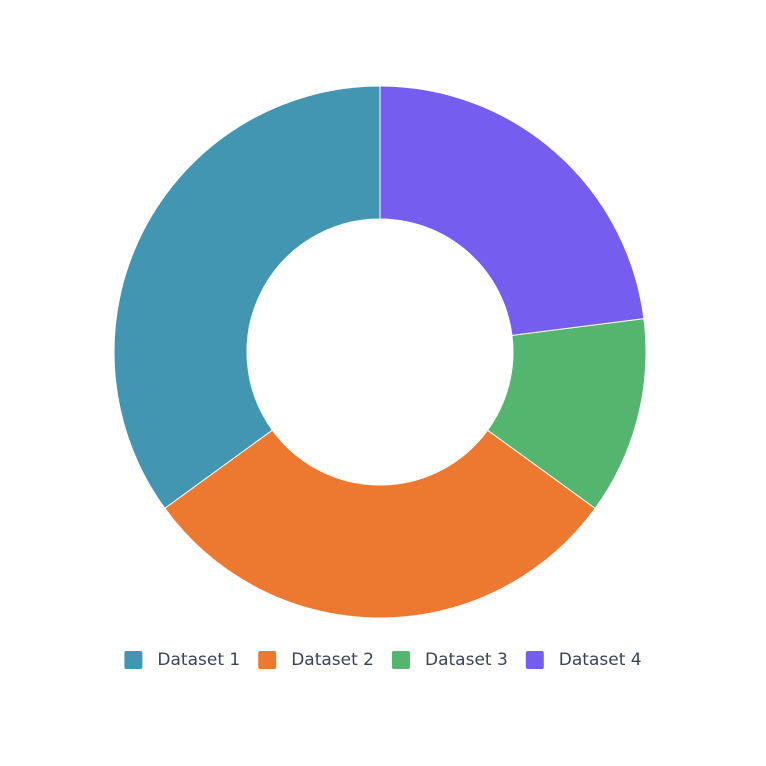  Describe the element at coordinates (466, 660) in the screenshot. I see `legend-label: Dataset 3` at that location.